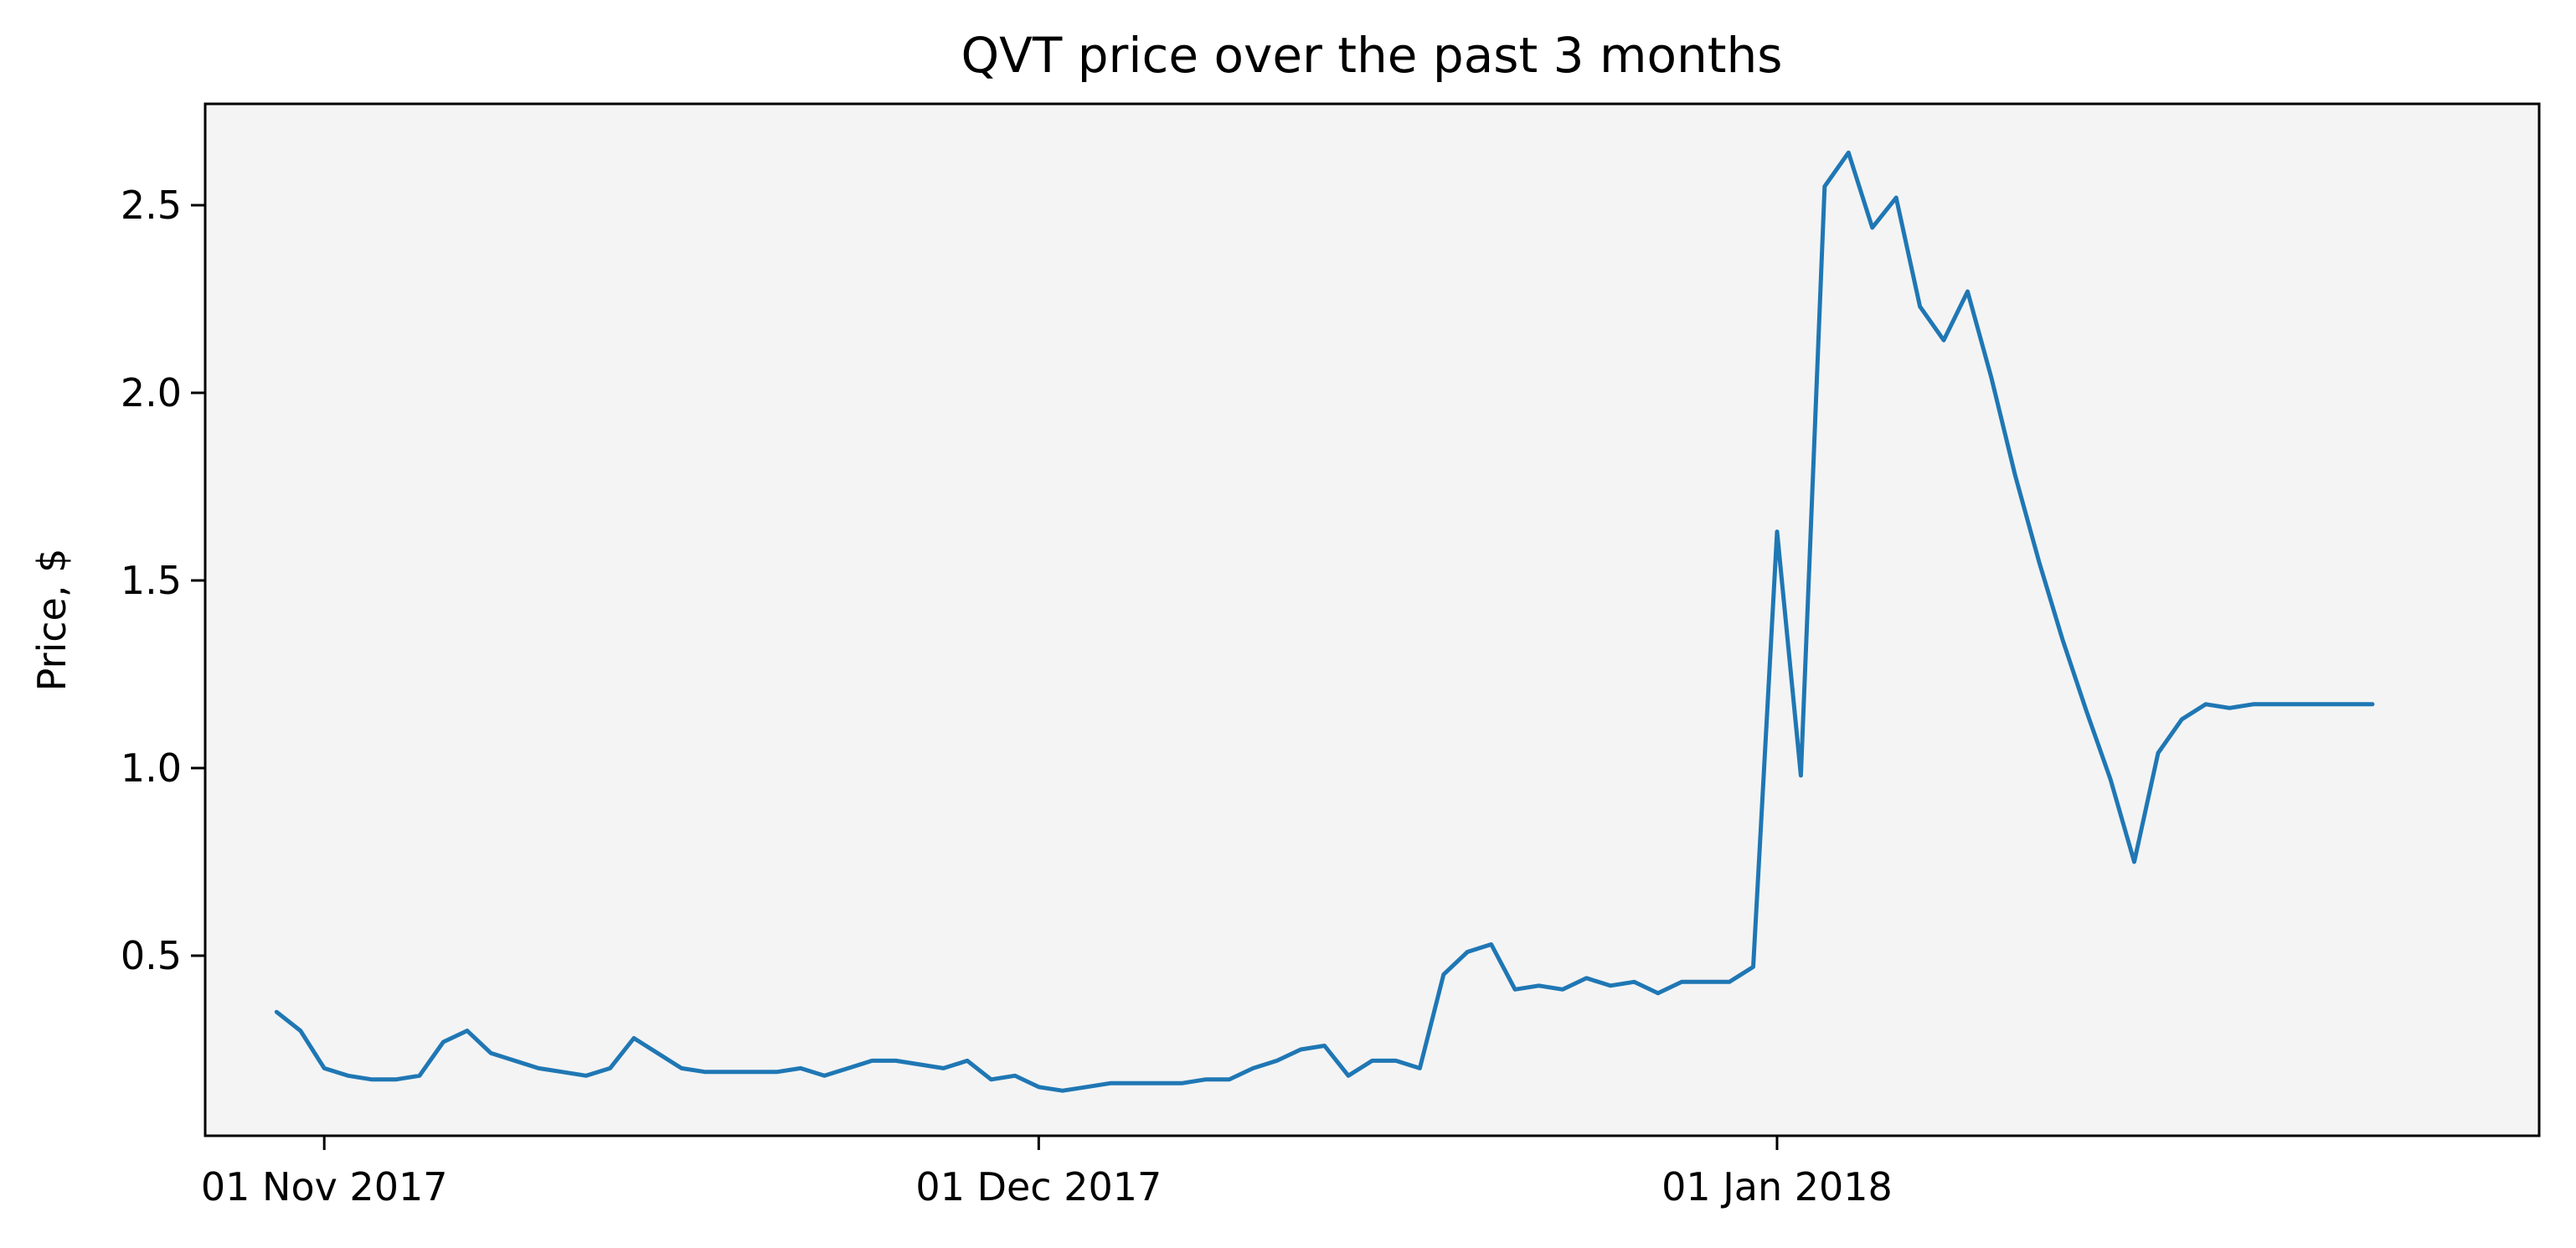 The height and width of the screenshot is (1248, 2576). I want to click on y-tick-label: 0.5, so click(151, 955).